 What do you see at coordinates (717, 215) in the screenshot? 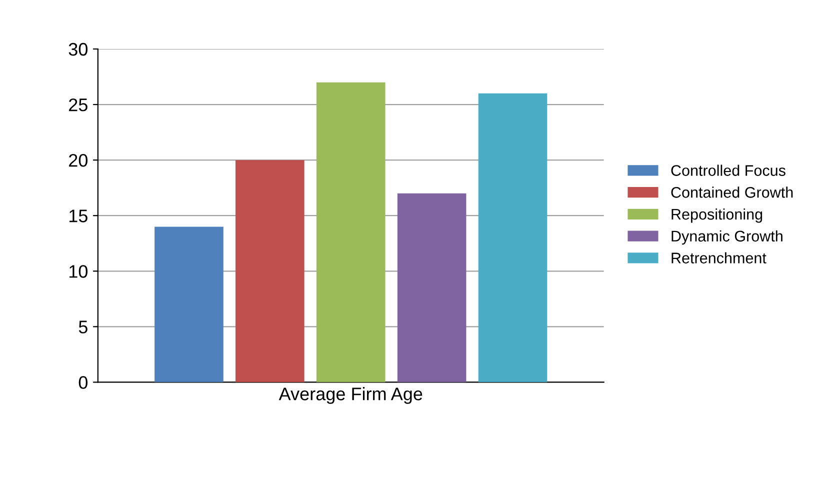
I see `legend-label: Repositioning` at bounding box center [717, 215].